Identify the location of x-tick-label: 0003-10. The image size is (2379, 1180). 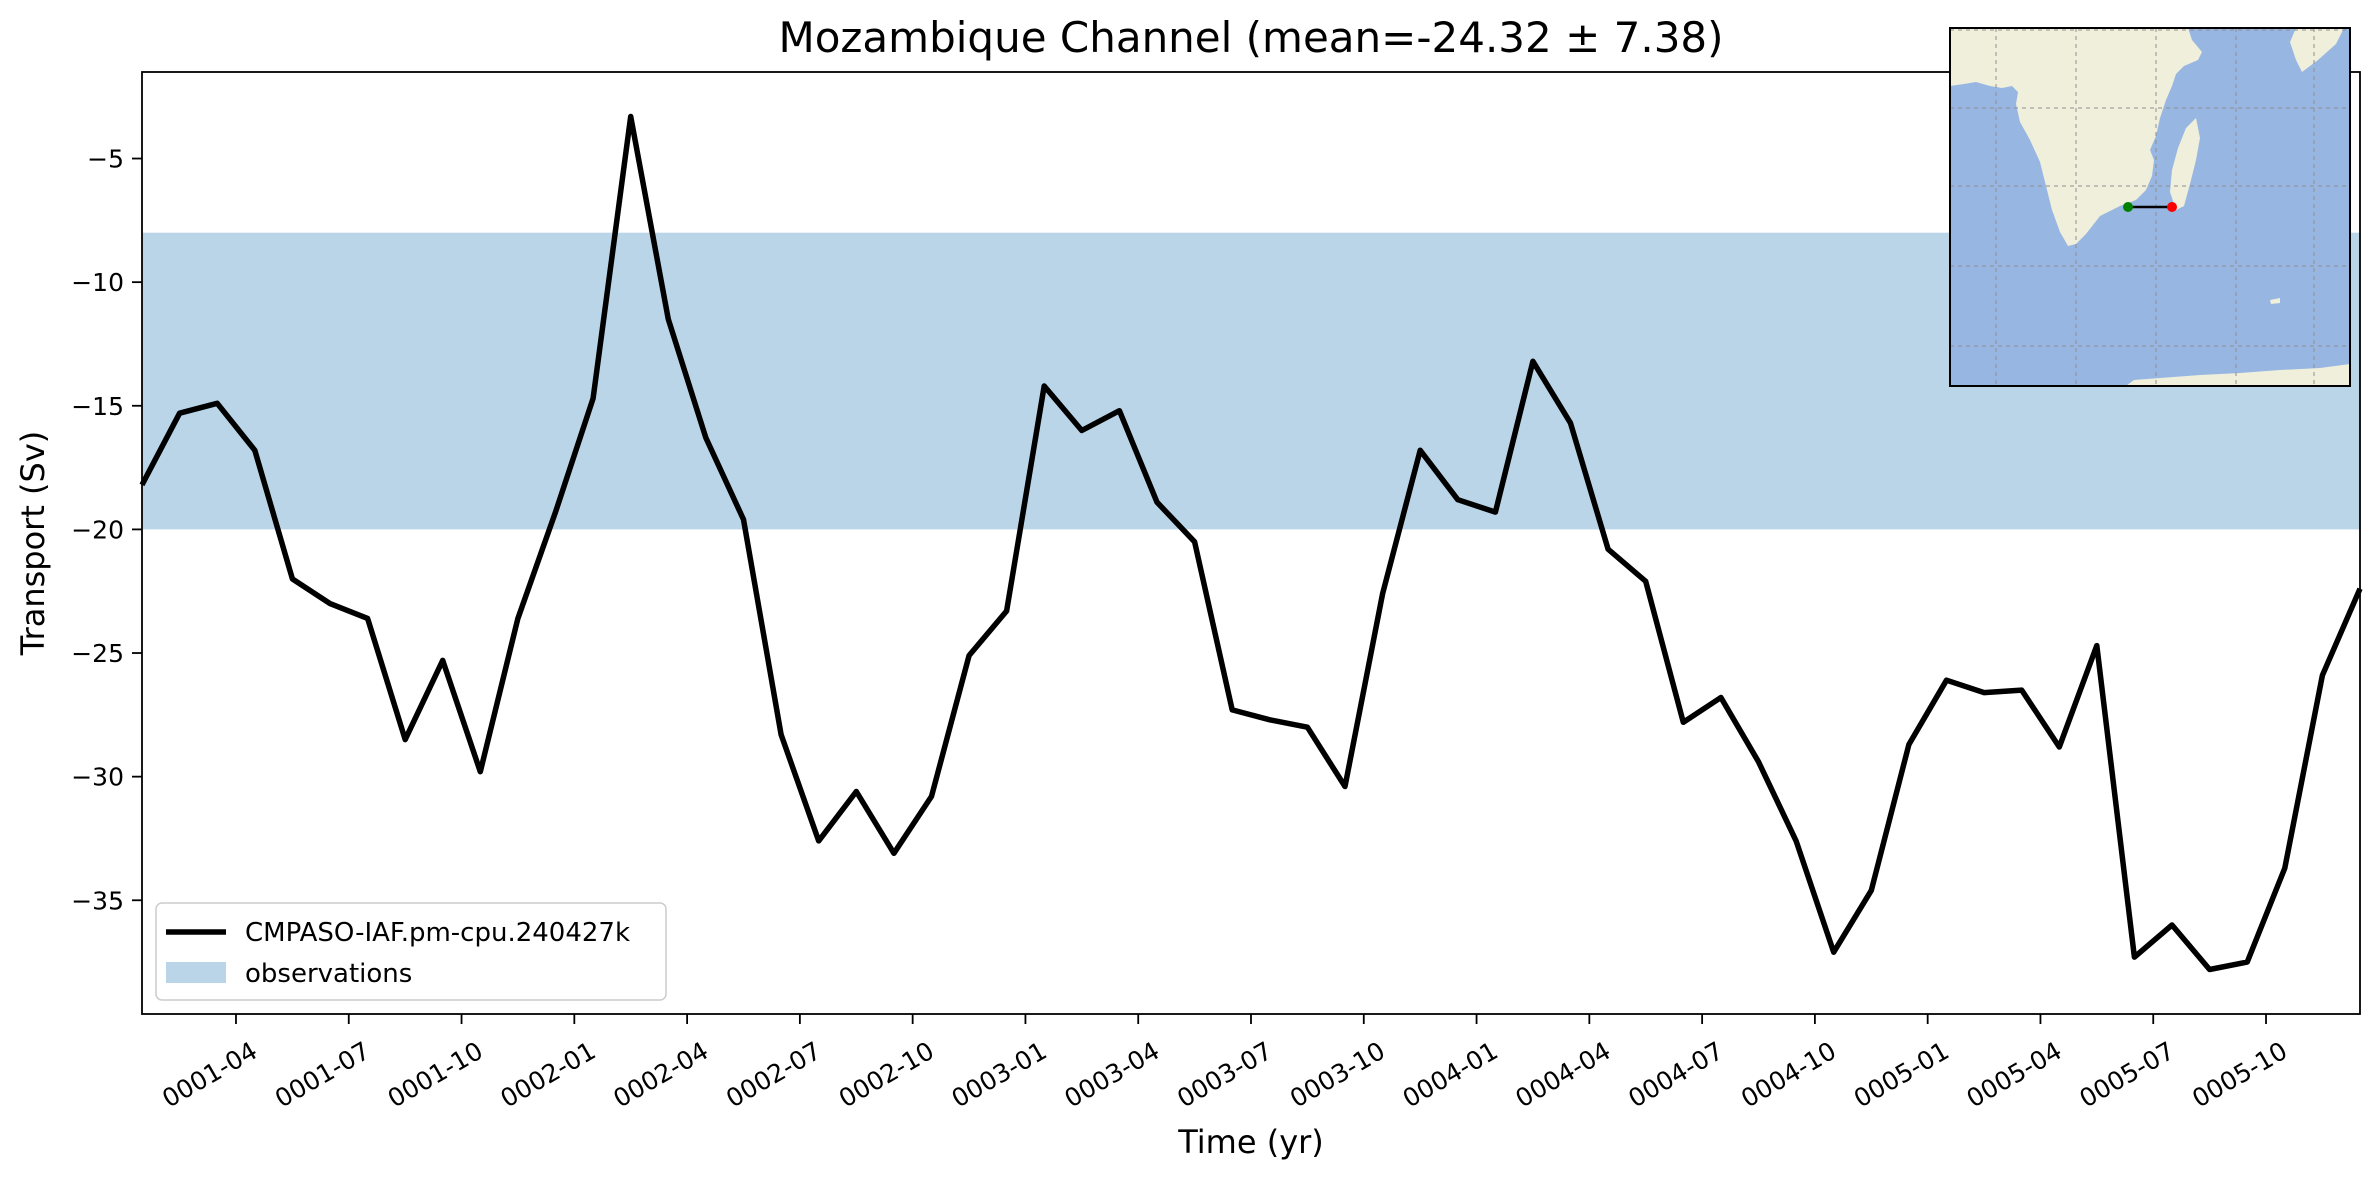
(1337, 1074).